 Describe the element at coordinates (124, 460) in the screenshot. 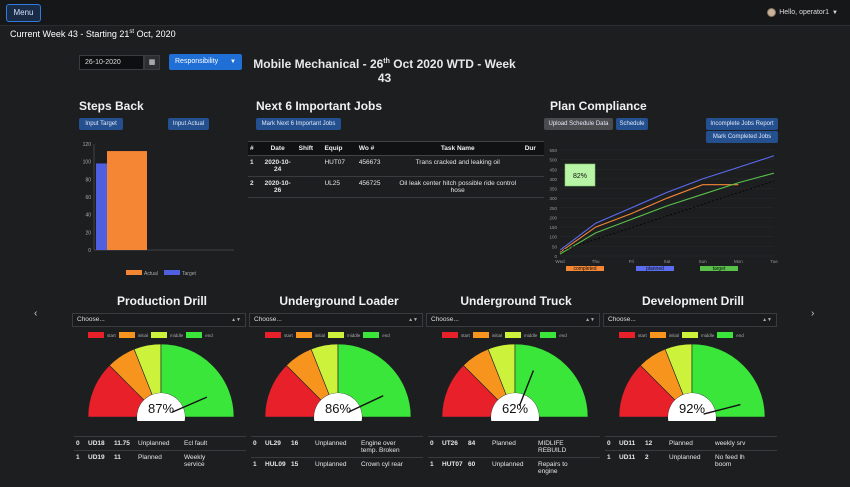

I see `row-hours: 11` at that location.